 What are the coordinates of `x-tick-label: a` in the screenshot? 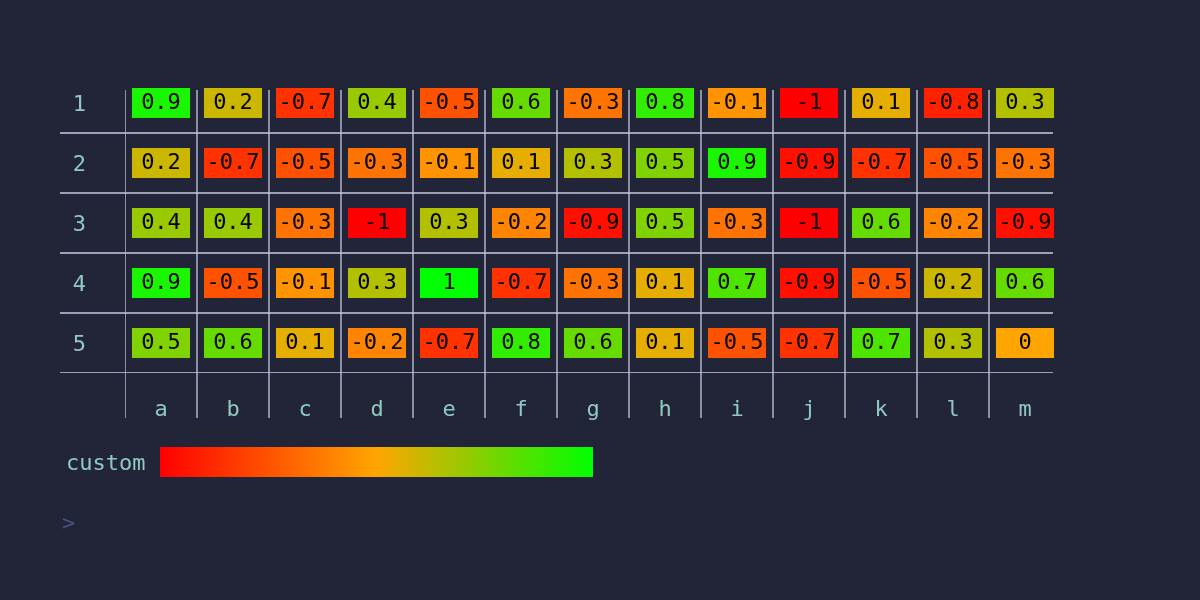 It's located at (161, 408).